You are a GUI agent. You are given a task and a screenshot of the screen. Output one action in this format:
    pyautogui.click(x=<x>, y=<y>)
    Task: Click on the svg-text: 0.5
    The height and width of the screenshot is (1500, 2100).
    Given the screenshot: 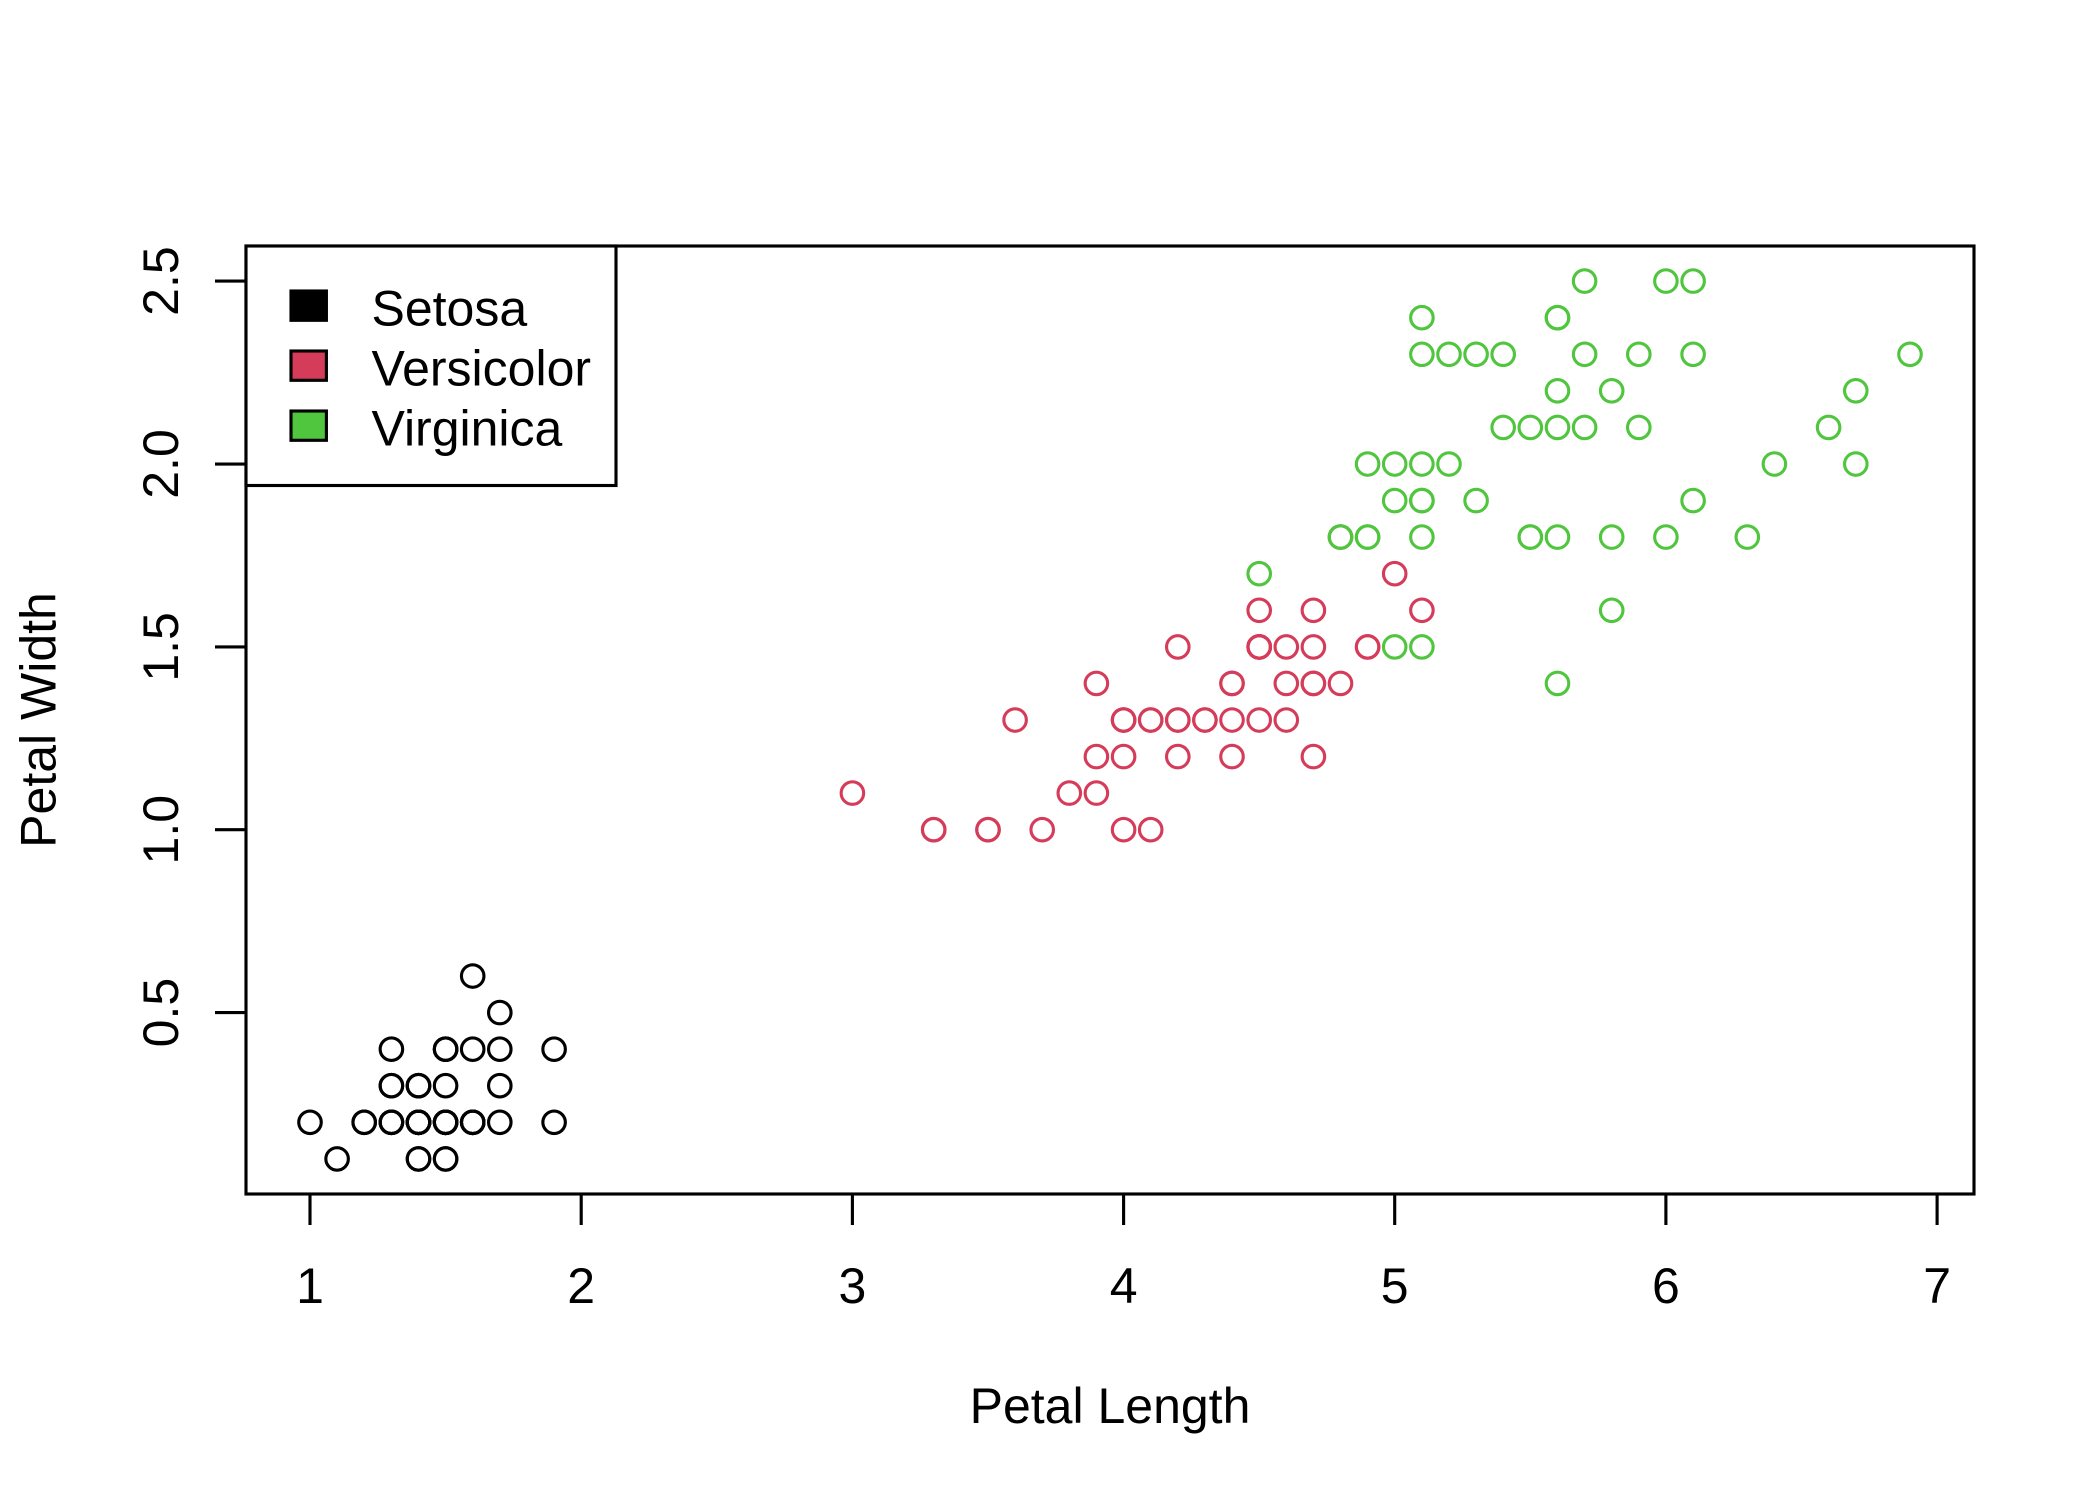 What is the action you would take?
    pyautogui.click(x=161, y=1013)
    